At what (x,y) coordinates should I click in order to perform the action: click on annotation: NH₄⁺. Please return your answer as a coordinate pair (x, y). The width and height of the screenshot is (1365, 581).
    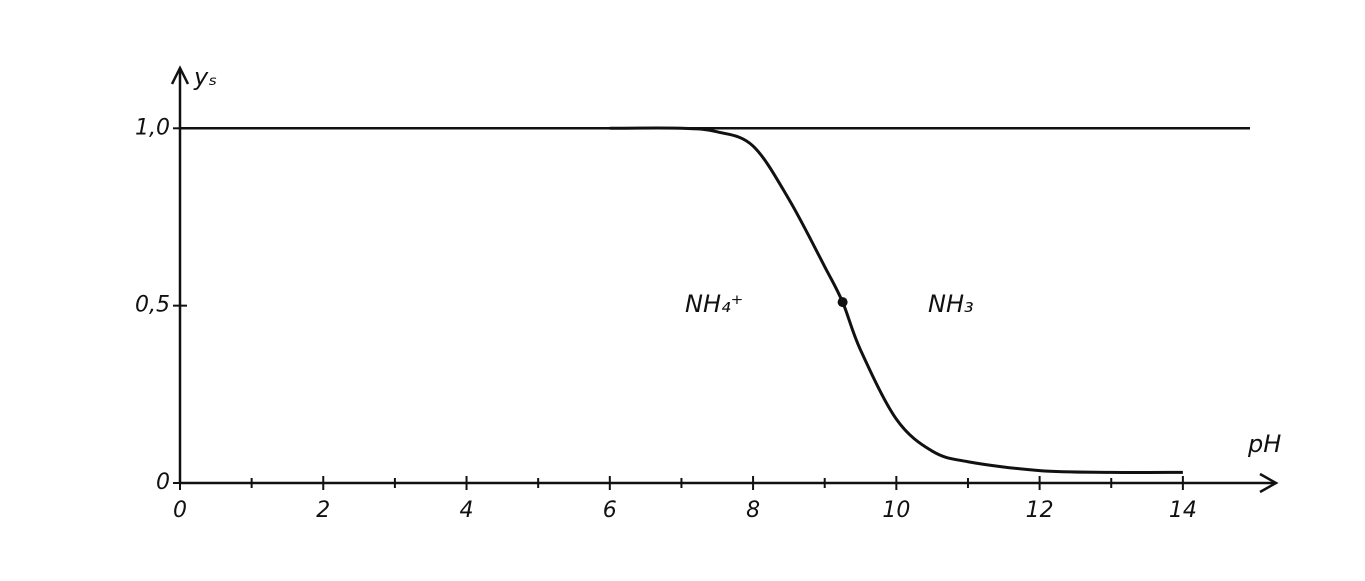
    Looking at the image, I should click on (714, 304).